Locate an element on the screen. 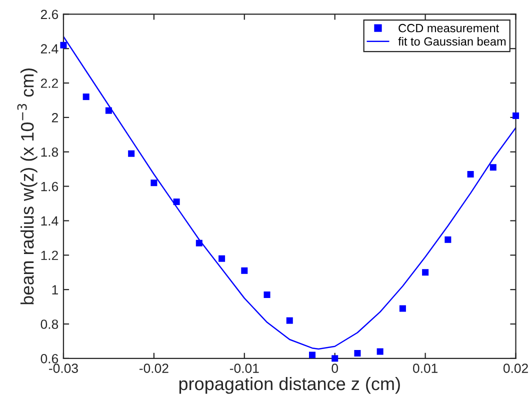  x-tick-label: 0 is located at coordinates (335, 368).